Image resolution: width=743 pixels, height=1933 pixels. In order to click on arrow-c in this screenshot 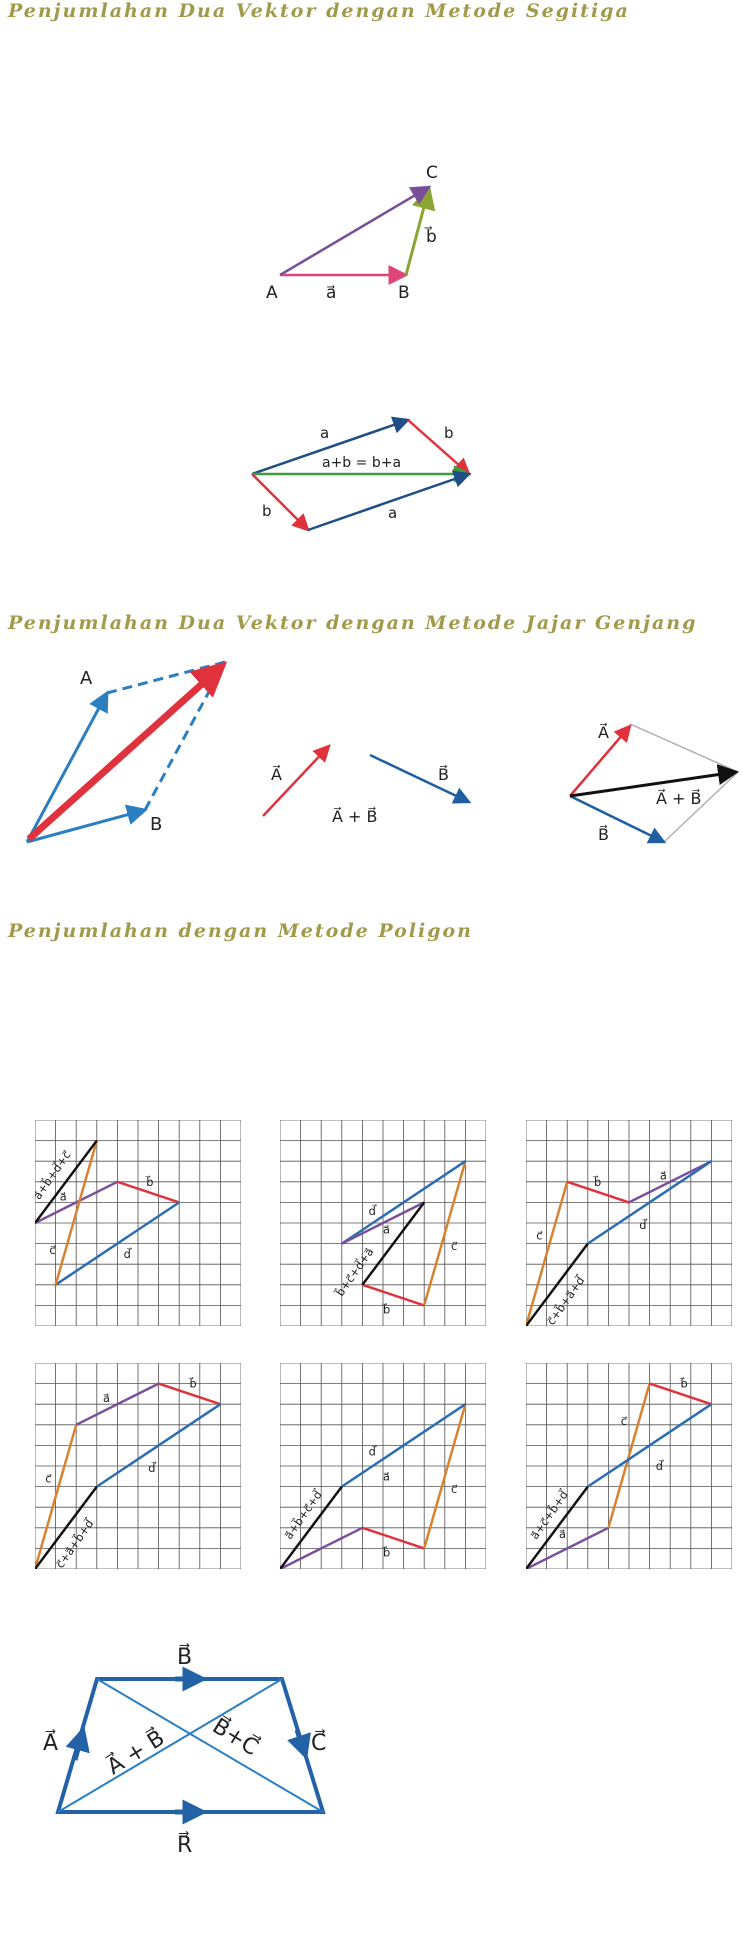, I will do `click(299, 1744)`.